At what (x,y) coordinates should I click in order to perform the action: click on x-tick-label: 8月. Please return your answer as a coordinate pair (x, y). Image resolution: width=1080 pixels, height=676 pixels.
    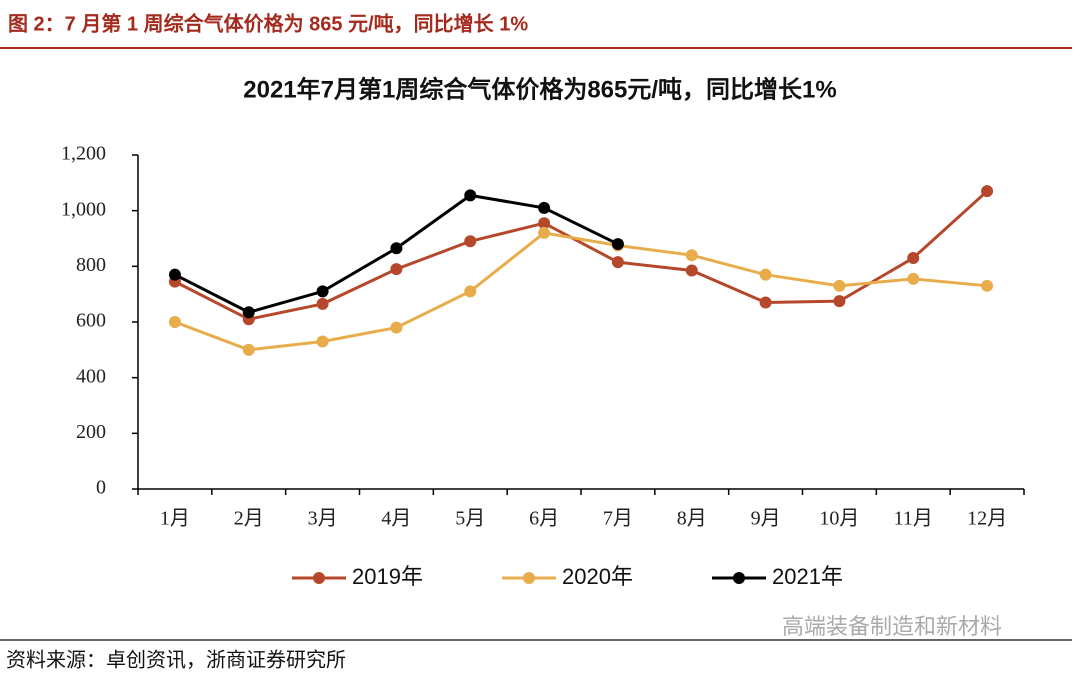
    Looking at the image, I should click on (692, 519).